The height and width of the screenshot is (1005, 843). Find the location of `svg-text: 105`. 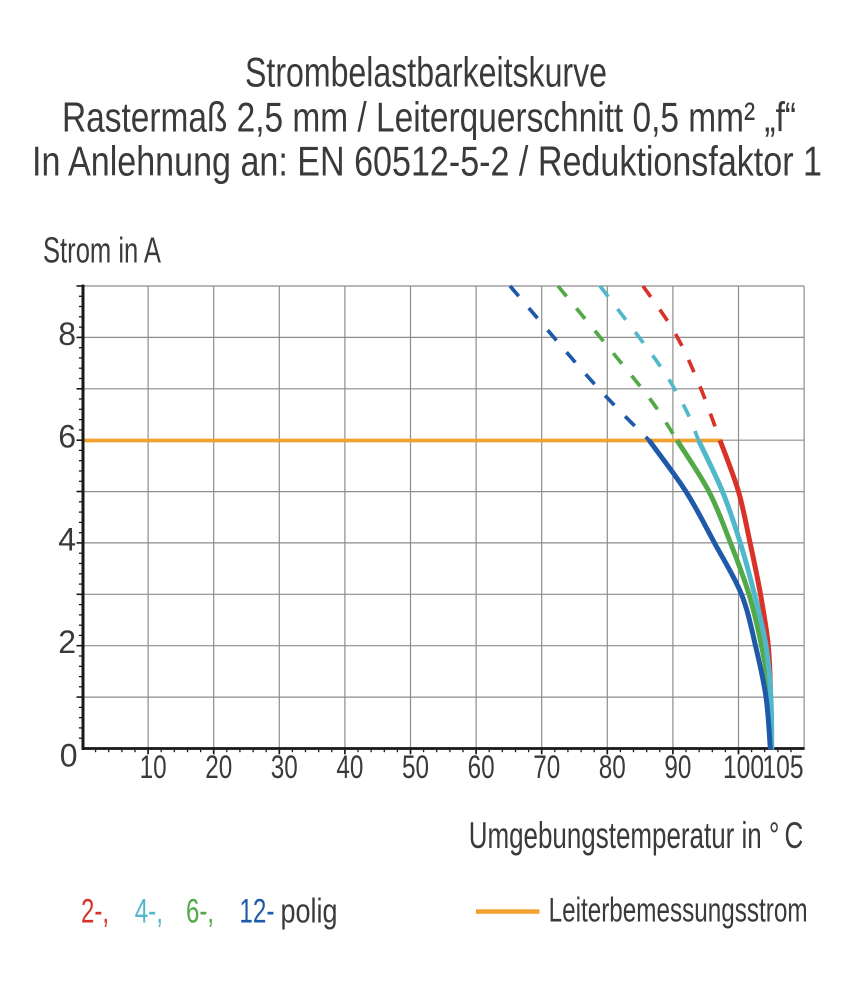

svg-text: 105 is located at coordinates (783, 767).